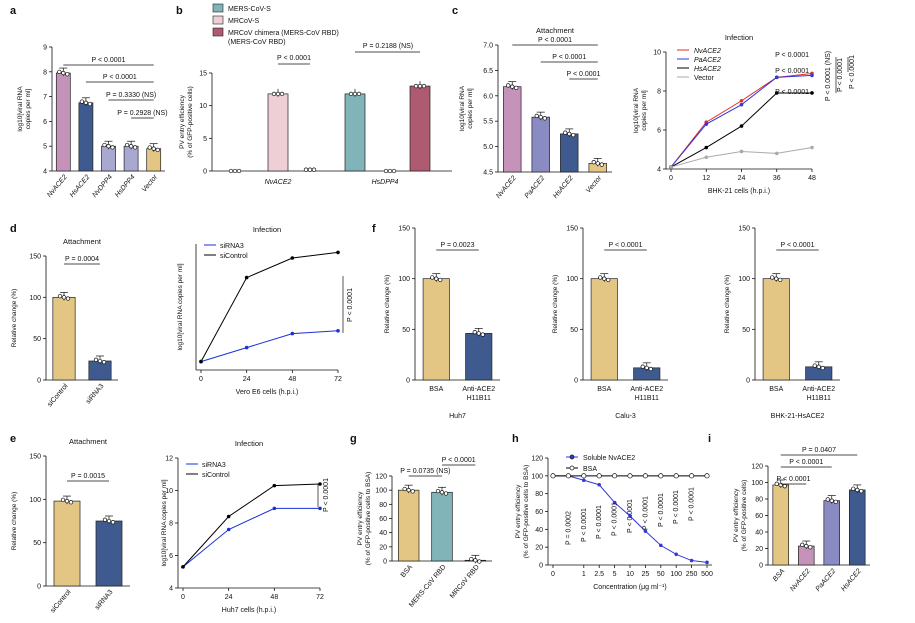 The width and height of the screenshot is (915, 623). Describe the element at coordinates (71, 502) in the screenshot. I see `e1-point` at that location.